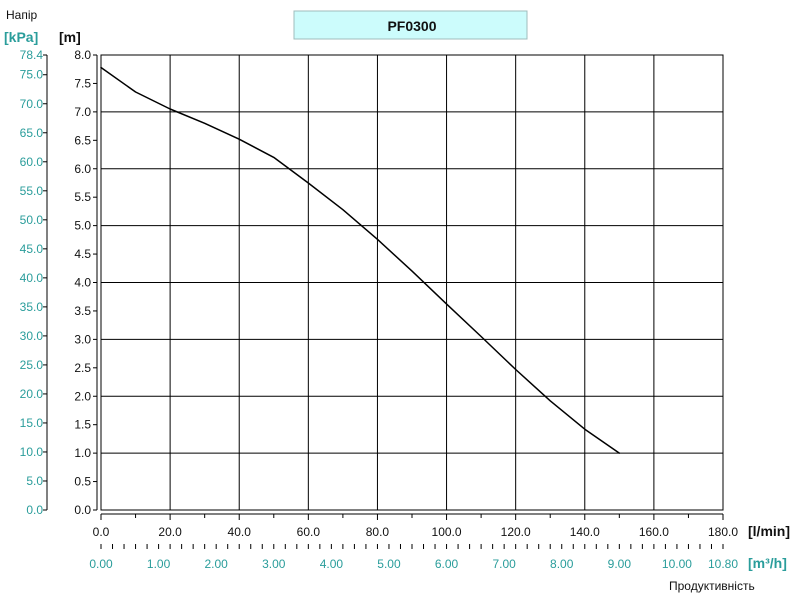  Describe the element at coordinates (32, 249) in the screenshot. I see `kpa-tick-label: 45.0` at that location.